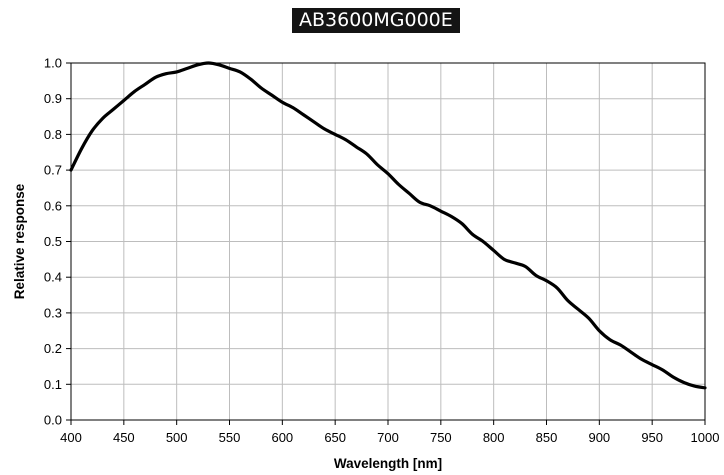 This screenshot has width=724, height=475. I want to click on x-tick-label: 900, so click(599, 437).